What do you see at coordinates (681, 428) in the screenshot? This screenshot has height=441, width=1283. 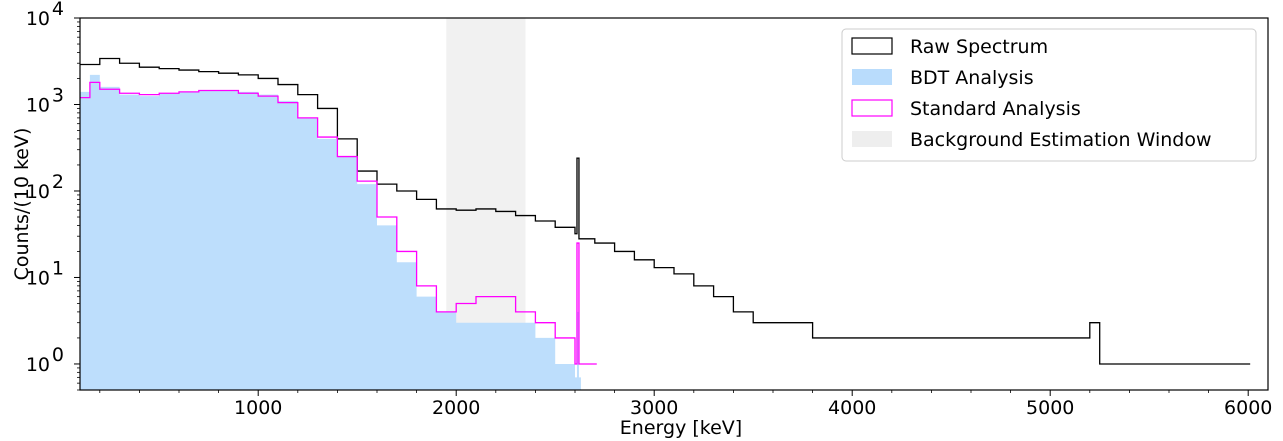 I see `x-axis-label: Energy [keV]` at bounding box center [681, 428].